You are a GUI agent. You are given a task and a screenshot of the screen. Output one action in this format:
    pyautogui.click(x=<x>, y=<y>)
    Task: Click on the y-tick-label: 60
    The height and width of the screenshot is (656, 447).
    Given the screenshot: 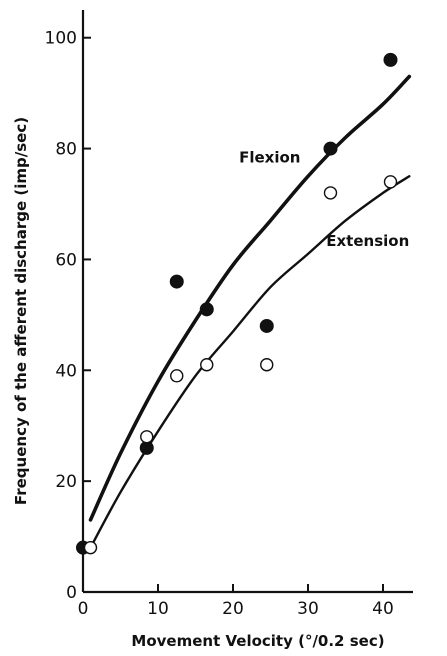 What is the action you would take?
    pyautogui.click(x=66, y=260)
    